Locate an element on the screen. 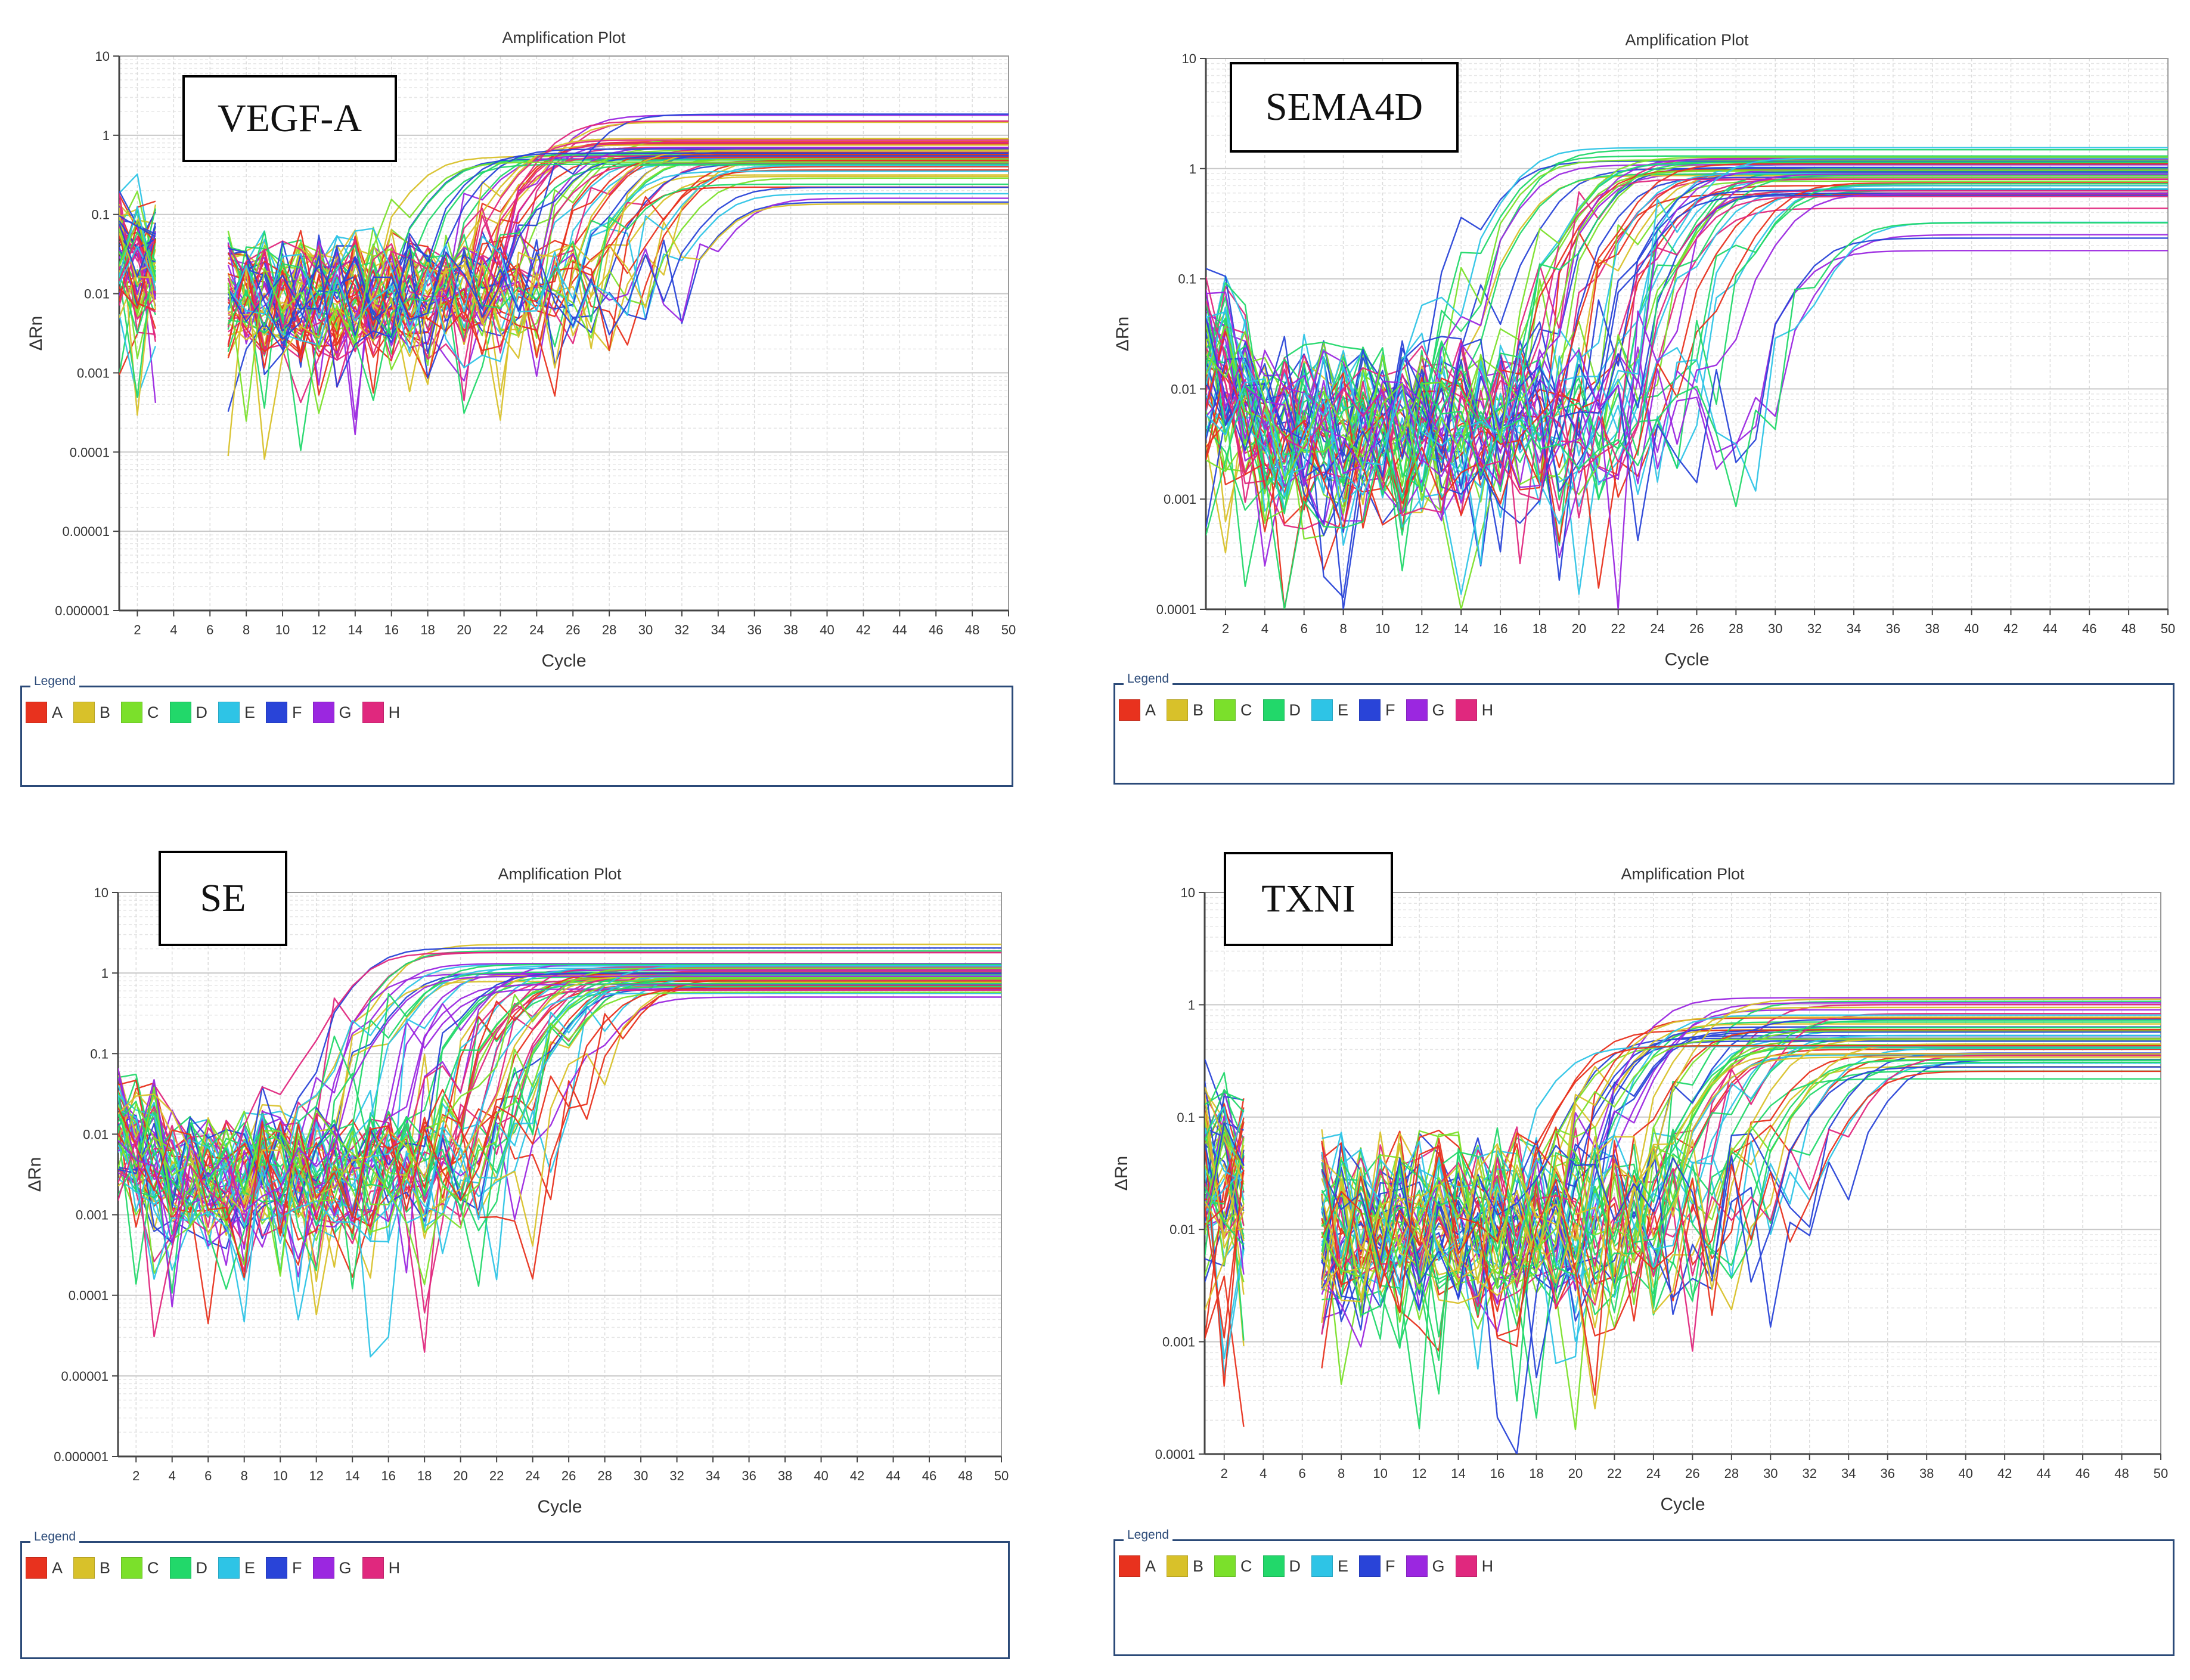 This screenshot has width=2190, height=1680. x-tick-label: 50 is located at coordinates (1008, 629).